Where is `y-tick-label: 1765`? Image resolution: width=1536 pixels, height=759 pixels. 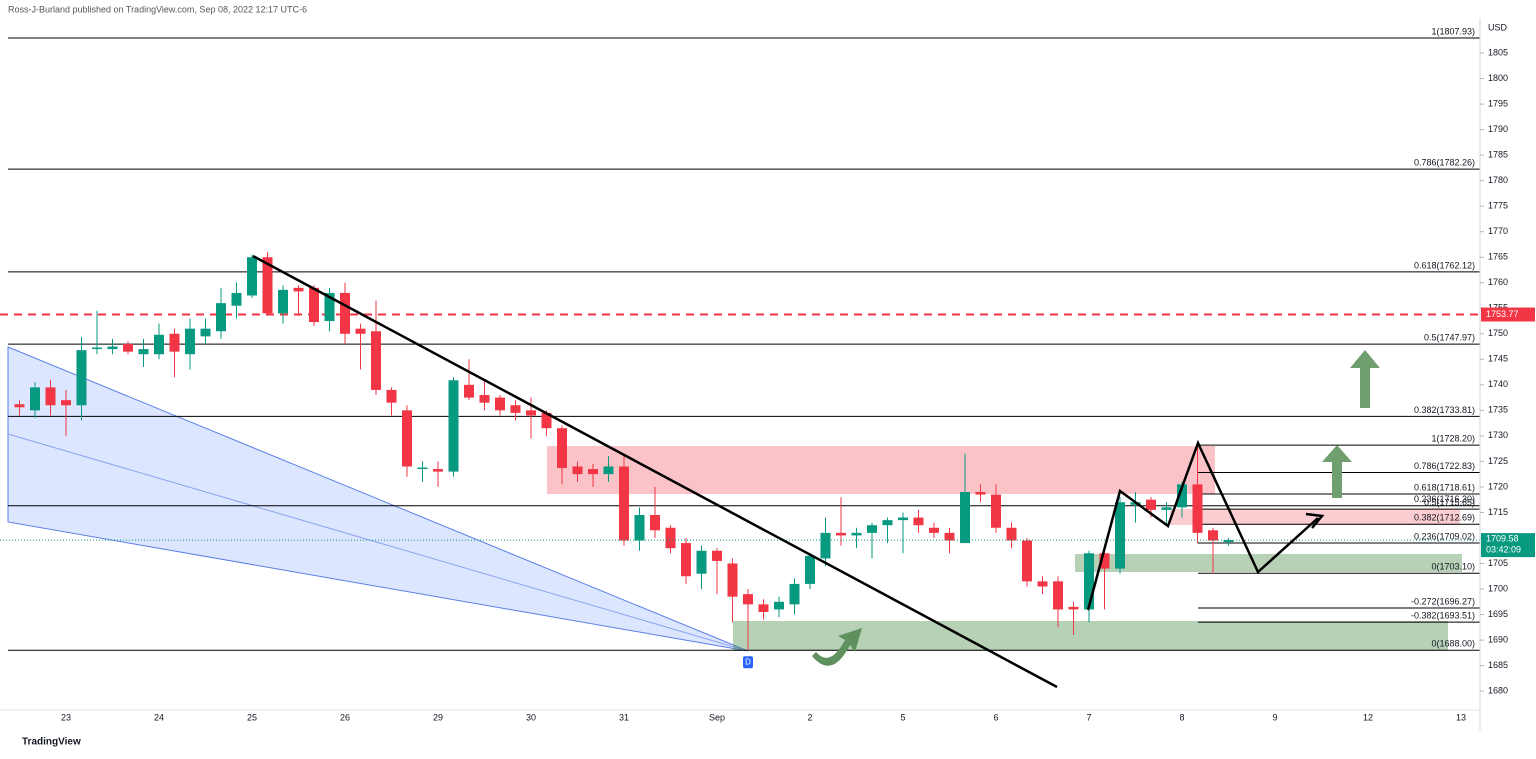 y-tick-label: 1765 is located at coordinates (1498, 257).